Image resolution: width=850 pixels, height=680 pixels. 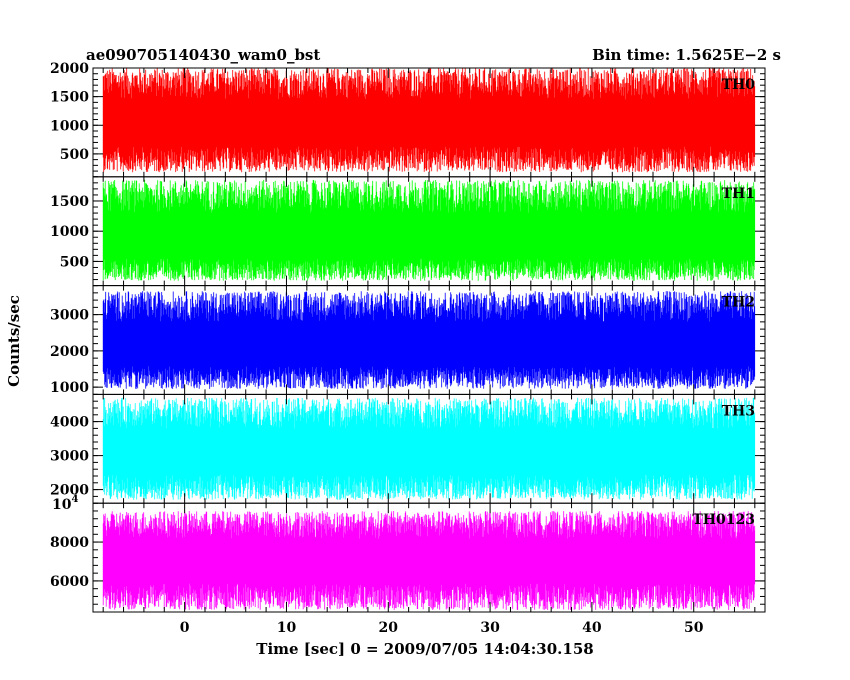 I want to click on y-tick-label-th0123: 8000, so click(x=69, y=543).